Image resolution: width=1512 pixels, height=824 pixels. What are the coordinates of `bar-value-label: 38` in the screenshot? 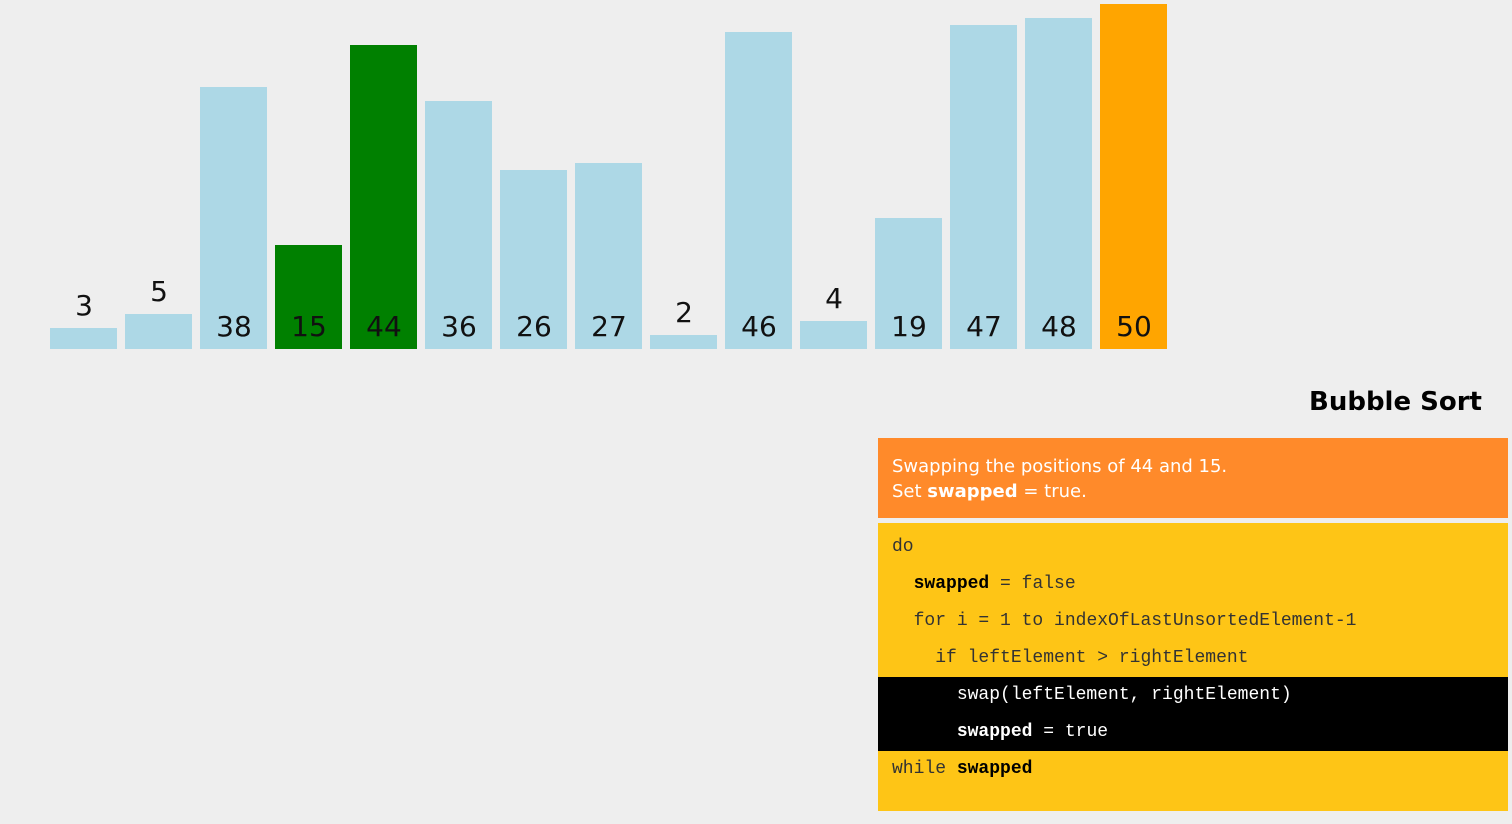 It's located at (234, 326).